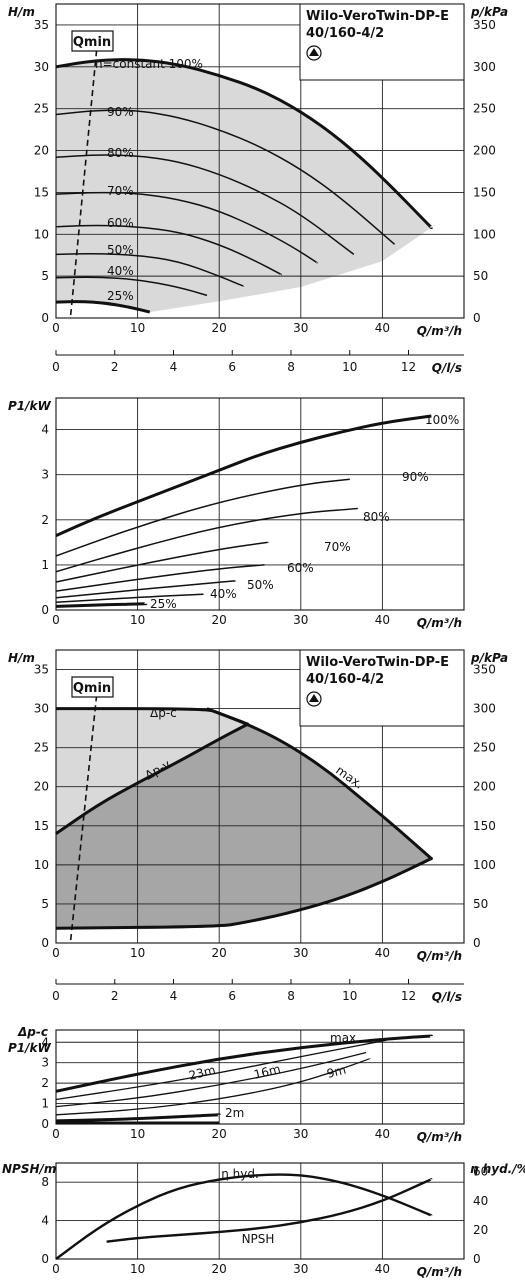 This screenshot has width=525, height=1280. What do you see at coordinates (131, 286) in the screenshot?
I see `speed-curve-40-` at bounding box center [131, 286].